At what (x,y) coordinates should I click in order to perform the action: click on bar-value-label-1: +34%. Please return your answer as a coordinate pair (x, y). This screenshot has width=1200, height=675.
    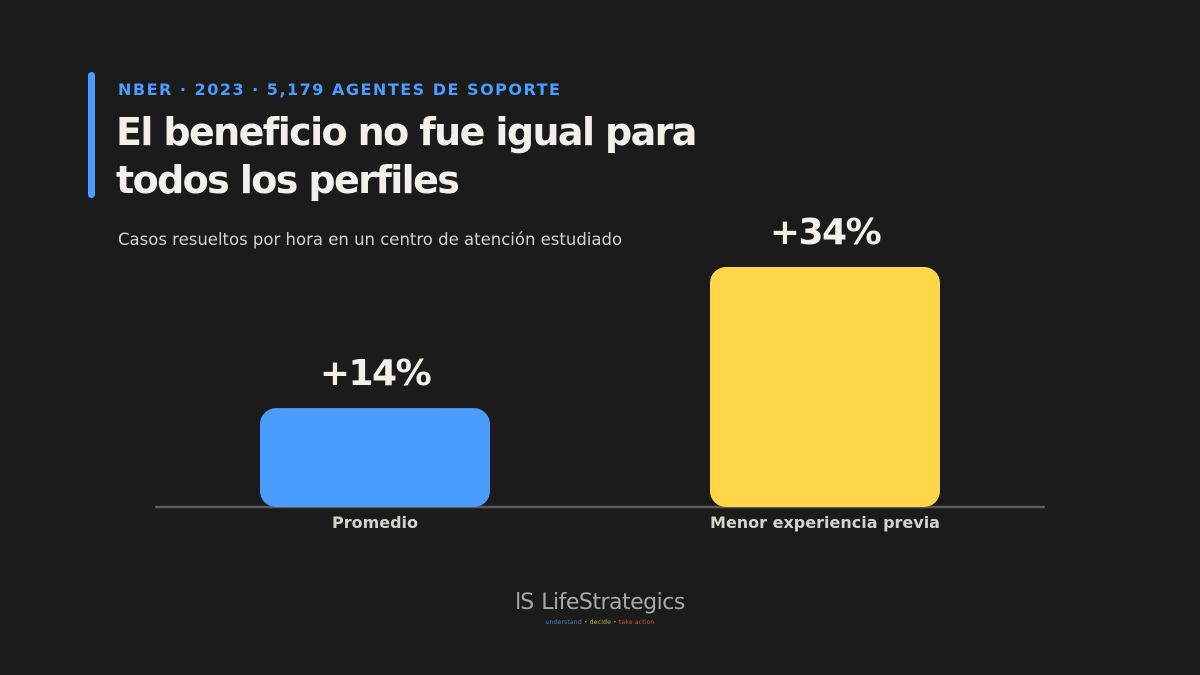
    Looking at the image, I should click on (825, 232).